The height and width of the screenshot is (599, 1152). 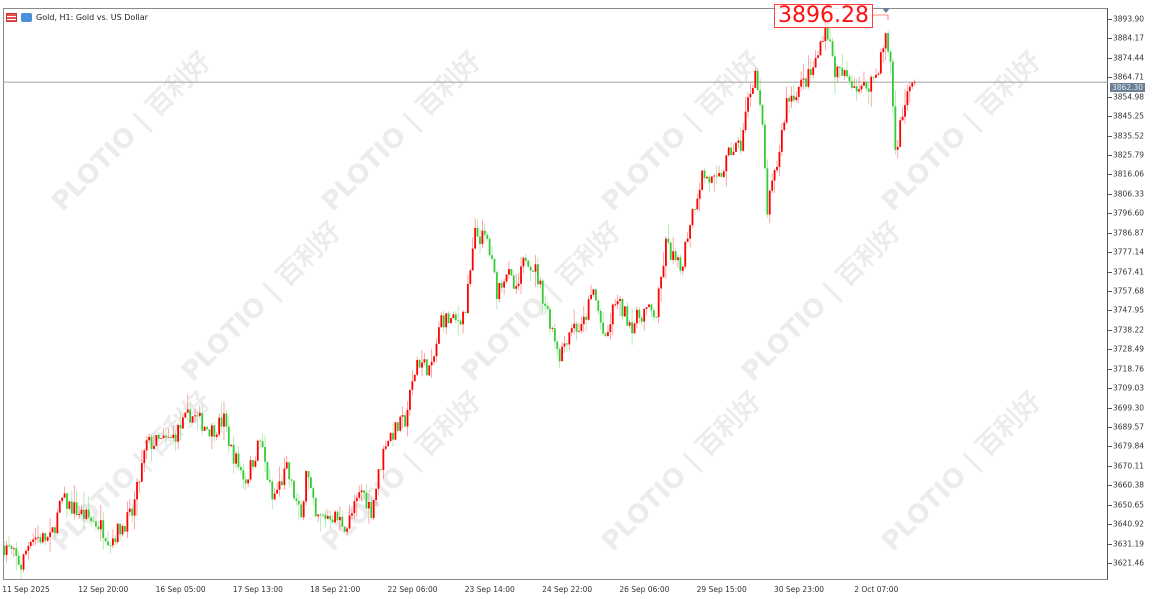 What do you see at coordinates (1129, 77) in the screenshot?
I see `y-tick-label: 3864.71` at bounding box center [1129, 77].